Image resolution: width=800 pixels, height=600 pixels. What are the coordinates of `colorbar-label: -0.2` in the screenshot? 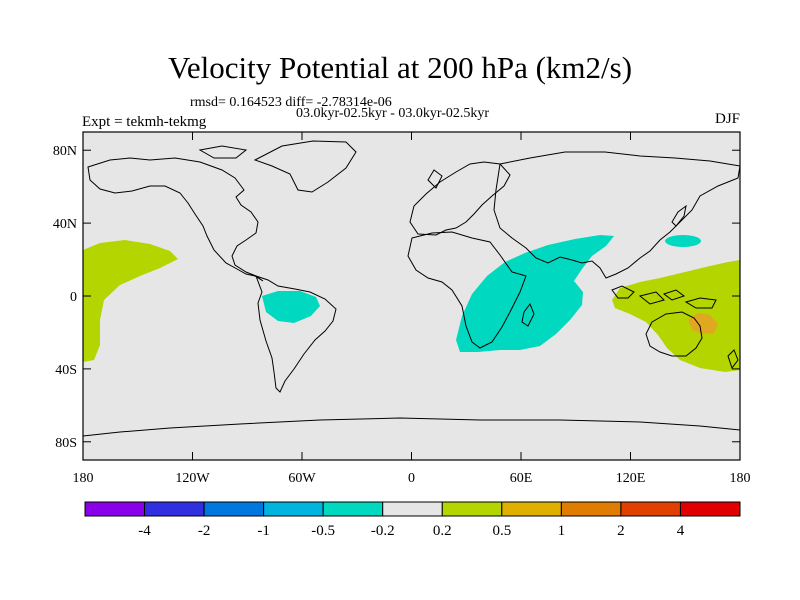 It's located at (383, 531).